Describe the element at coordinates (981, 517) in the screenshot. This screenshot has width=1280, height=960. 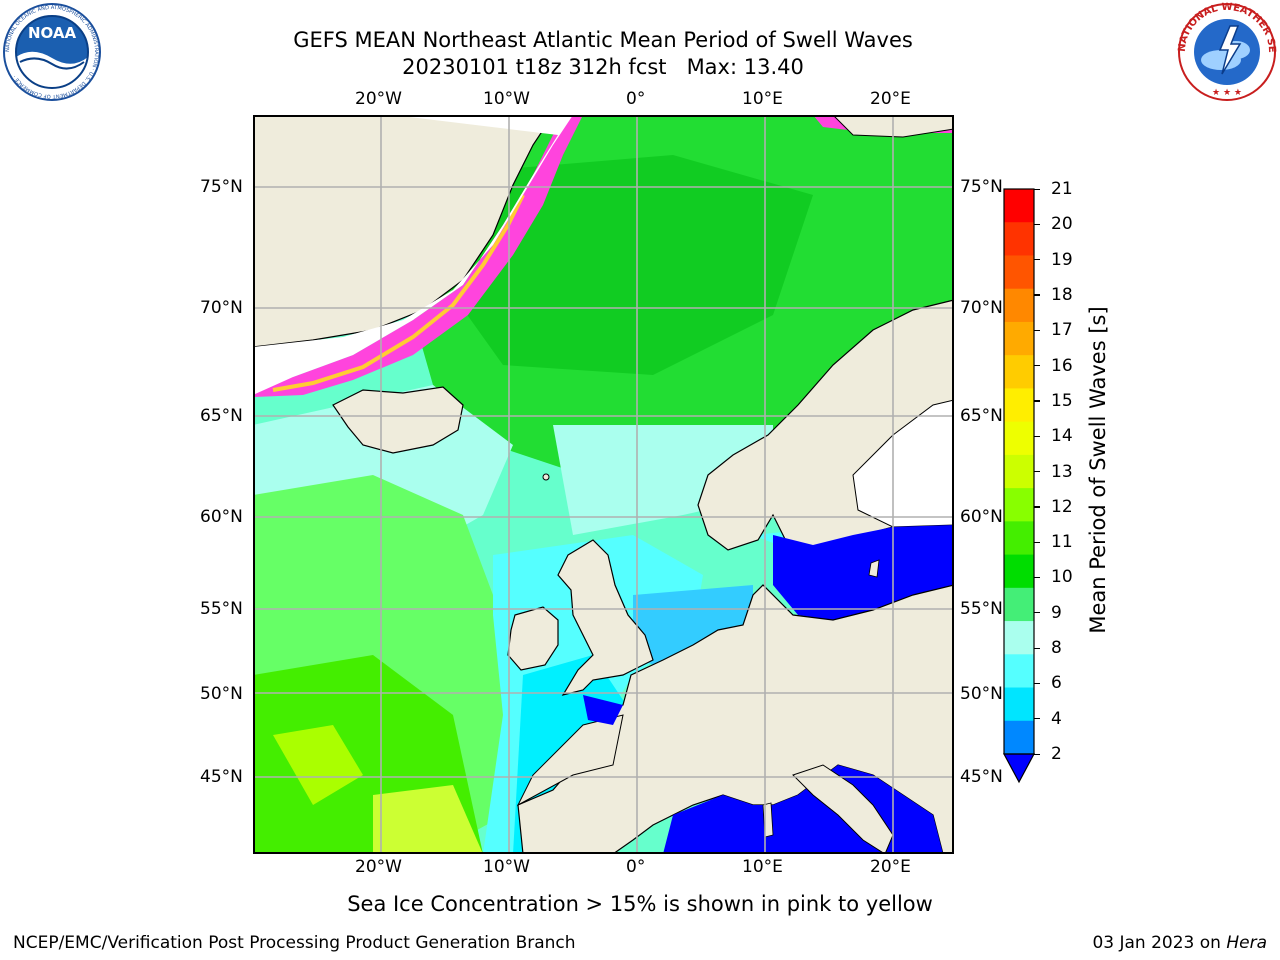
I see `lat-label-right: 60°N` at that location.